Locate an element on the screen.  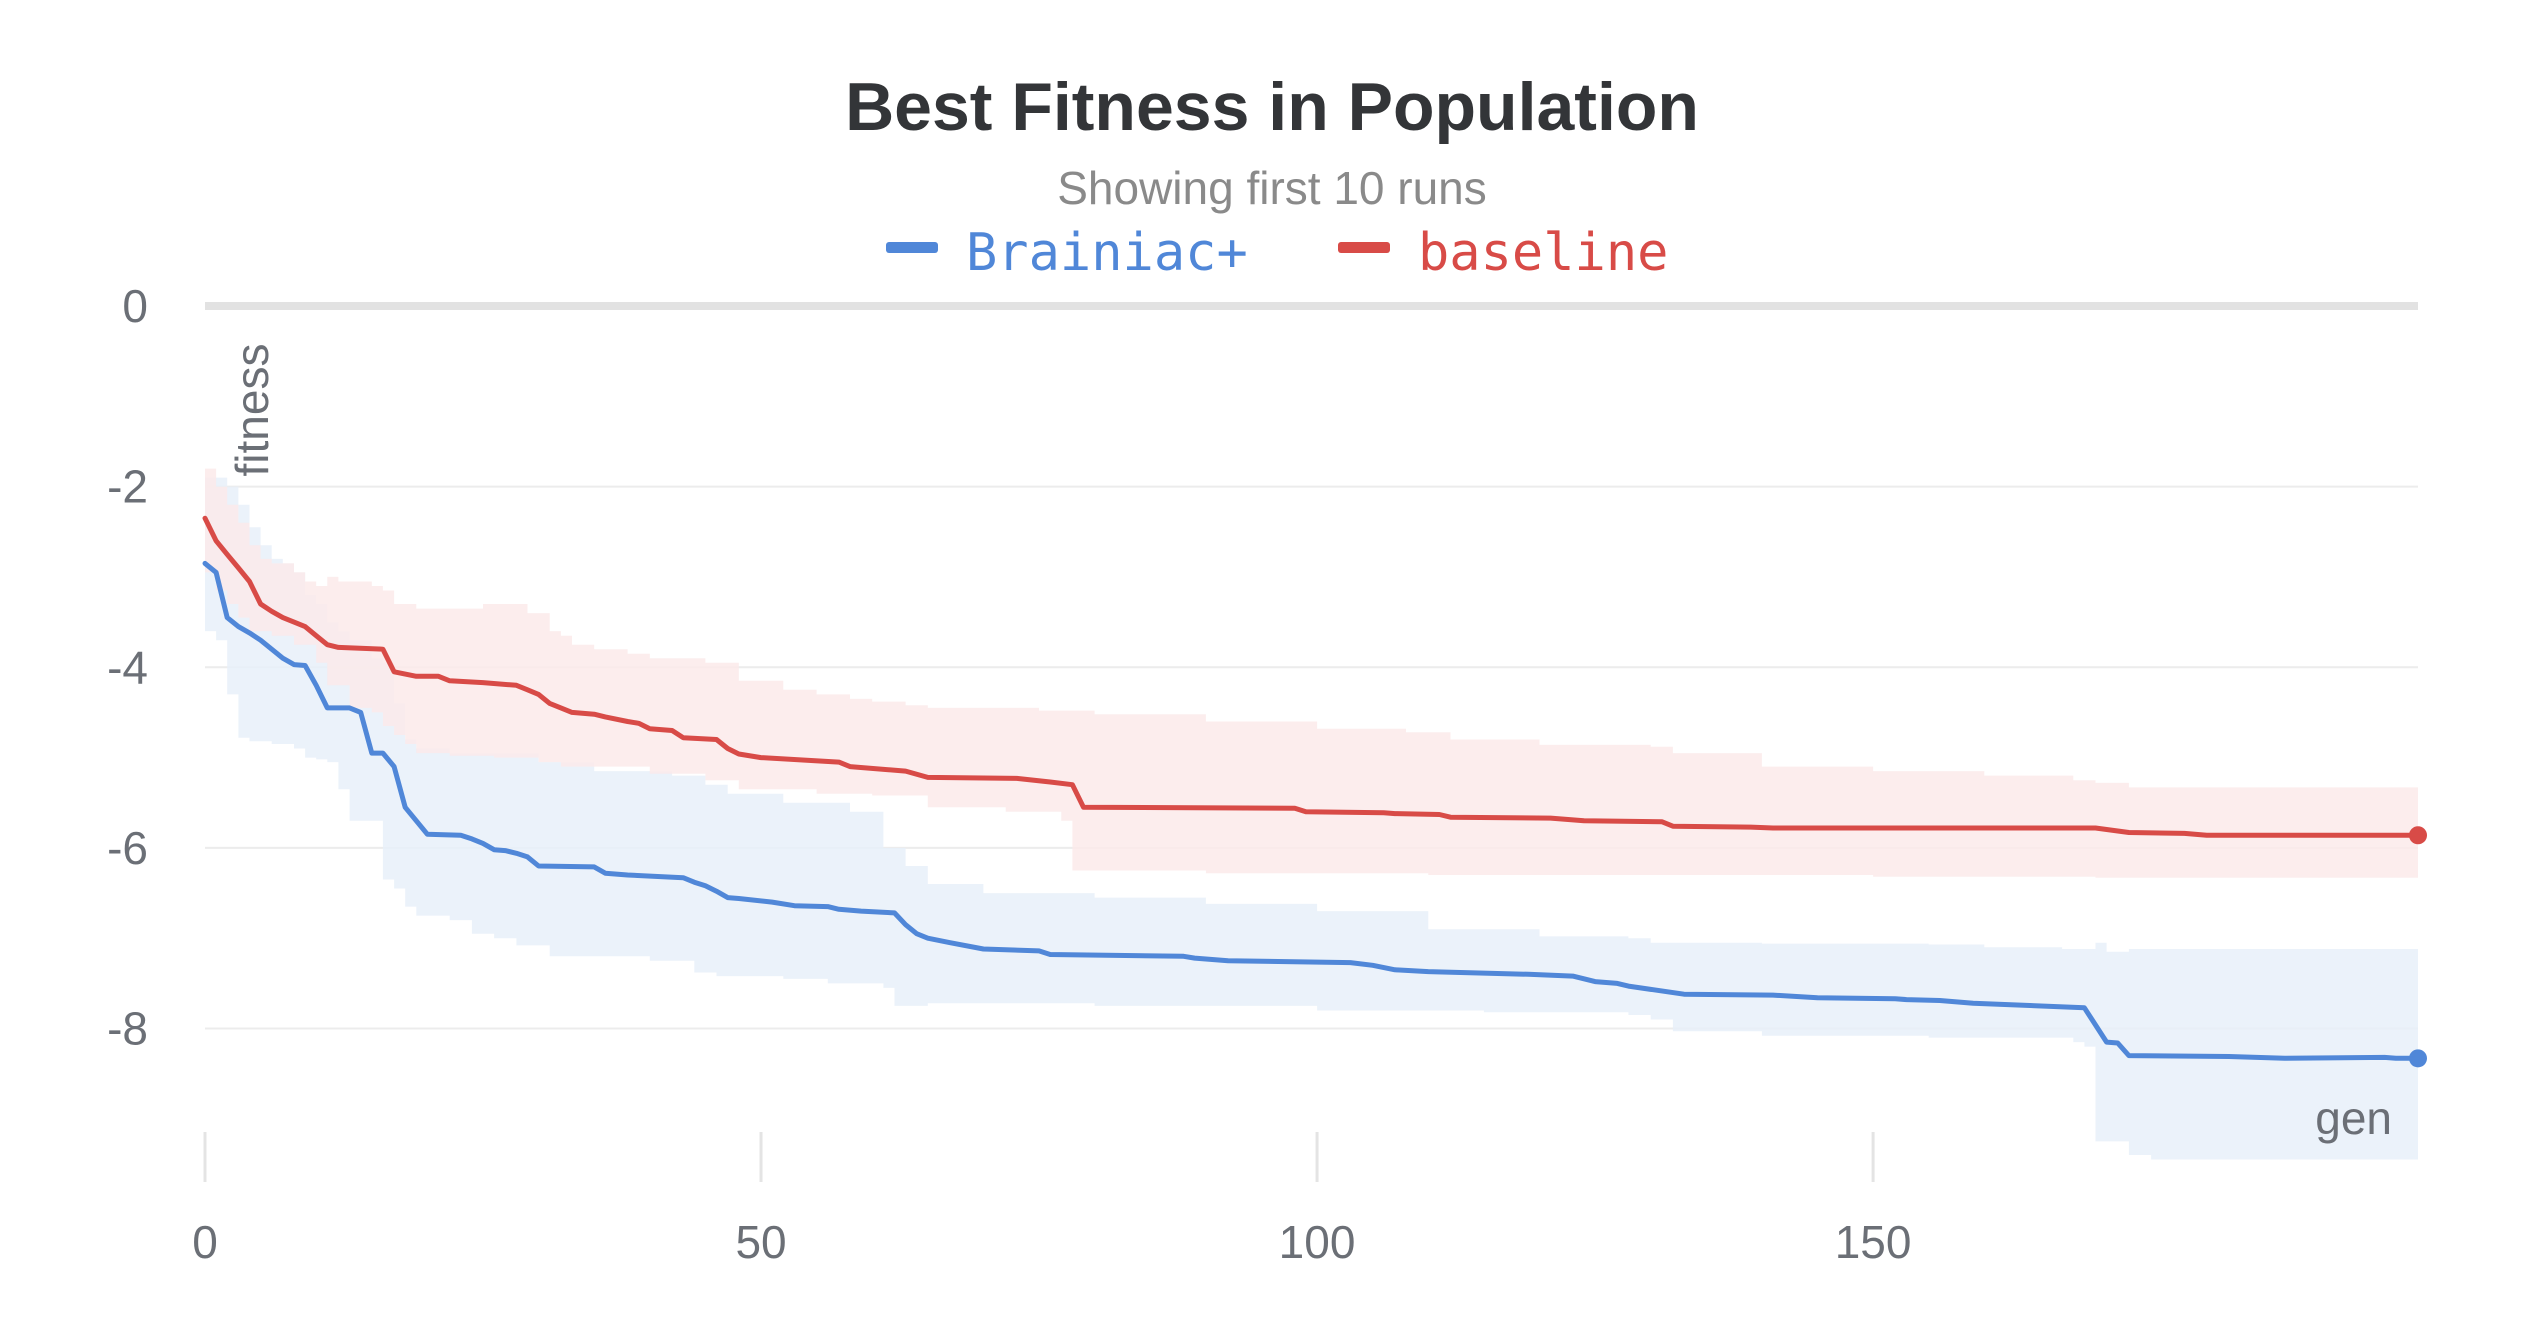
x-tick-label: 100 is located at coordinates (1317, 1242).